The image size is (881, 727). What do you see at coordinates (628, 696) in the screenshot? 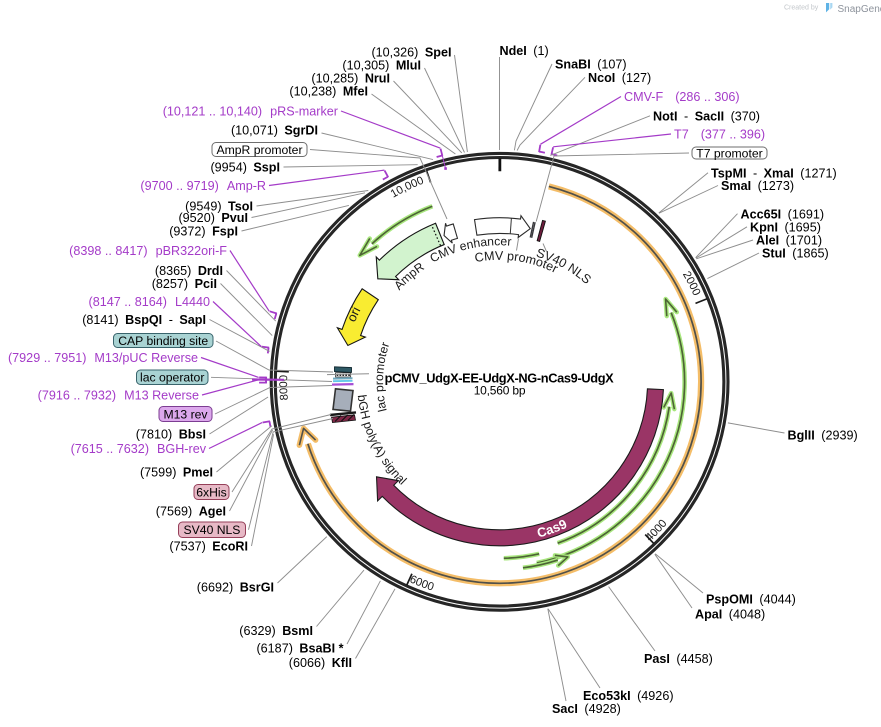
I see `svg-text:Eco53kI(4926): Eco53kI (4926)` at bounding box center [628, 696].